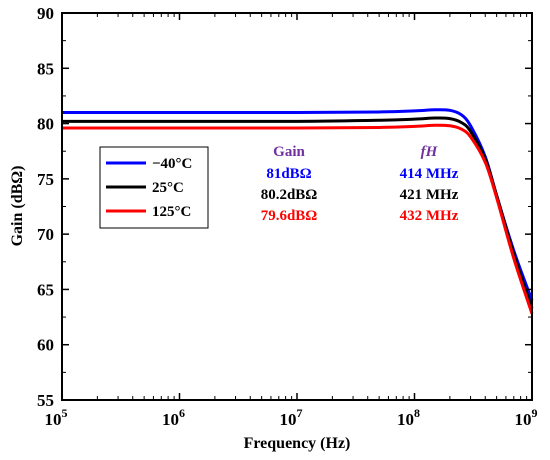 This screenshot has height=460, width=550. I want to click on fh-header: fH, so click(430, 152).